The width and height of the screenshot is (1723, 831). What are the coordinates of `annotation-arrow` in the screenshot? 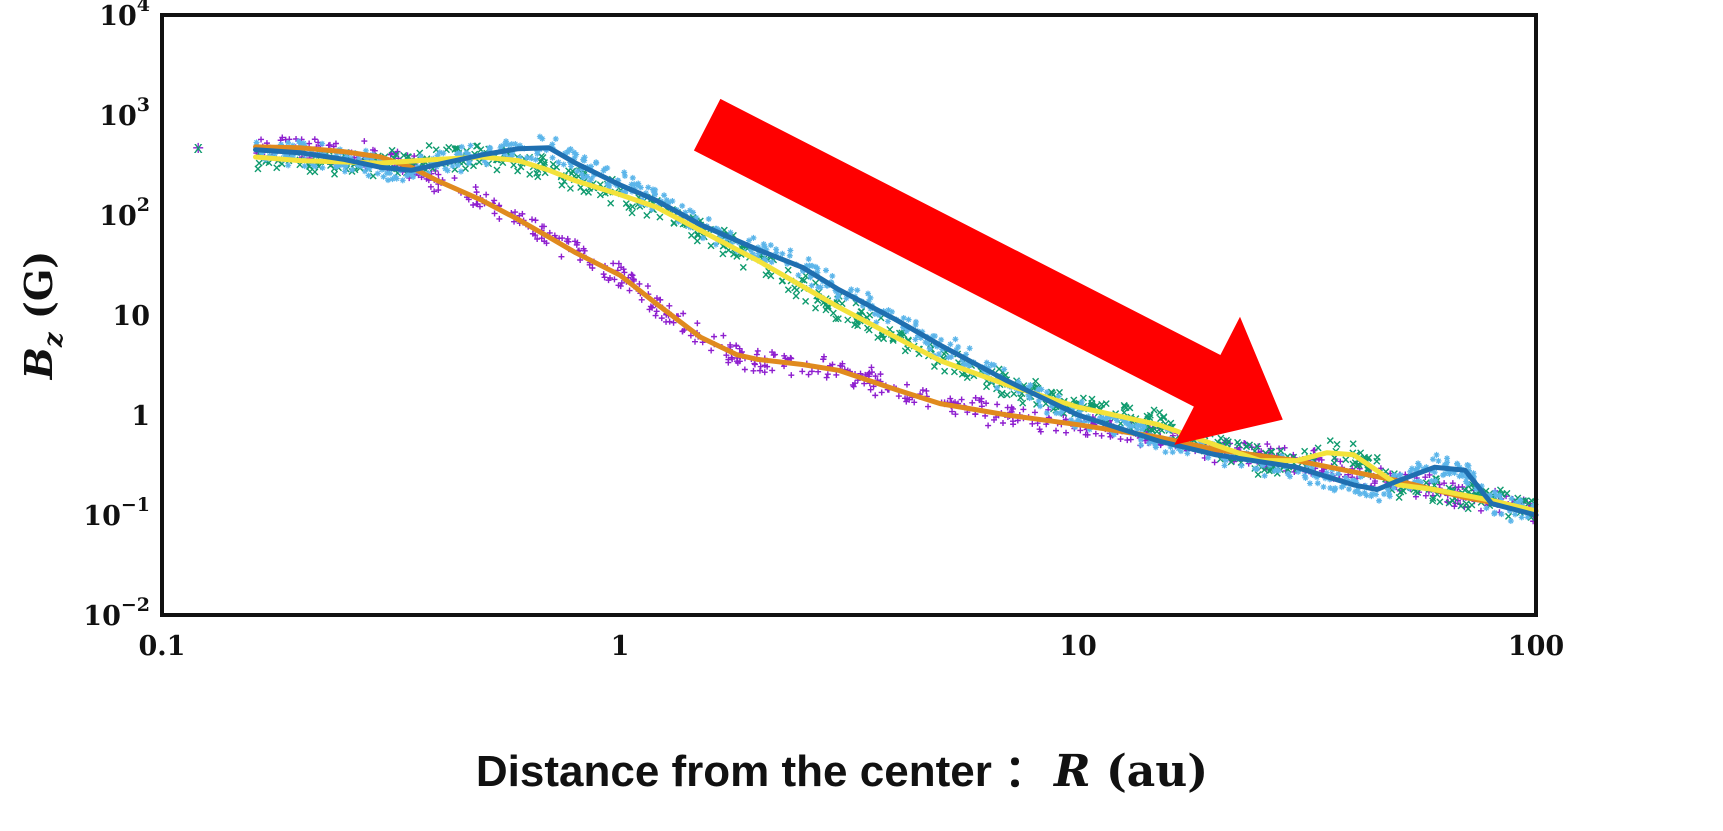 It's located at (988, 271).